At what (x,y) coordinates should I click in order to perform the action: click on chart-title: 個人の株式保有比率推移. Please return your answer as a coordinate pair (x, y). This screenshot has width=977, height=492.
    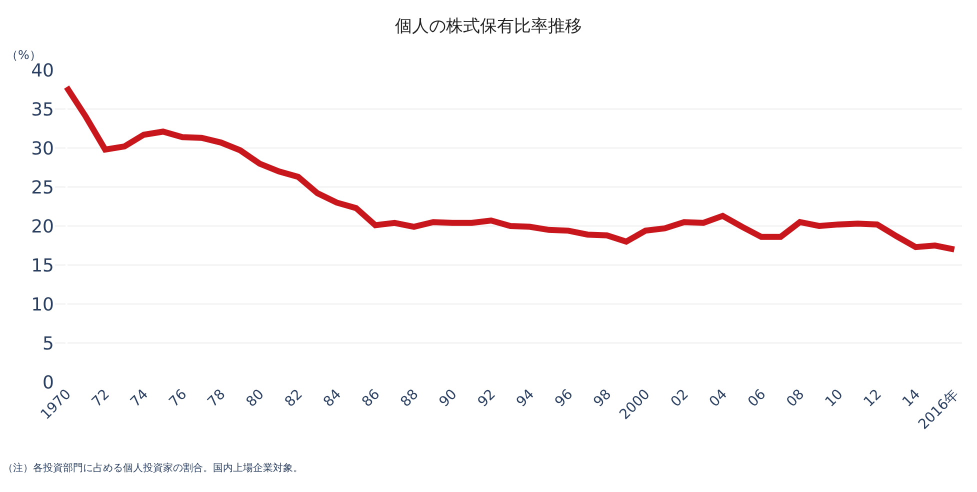
    Looking at the image, I should click on (488, 26).